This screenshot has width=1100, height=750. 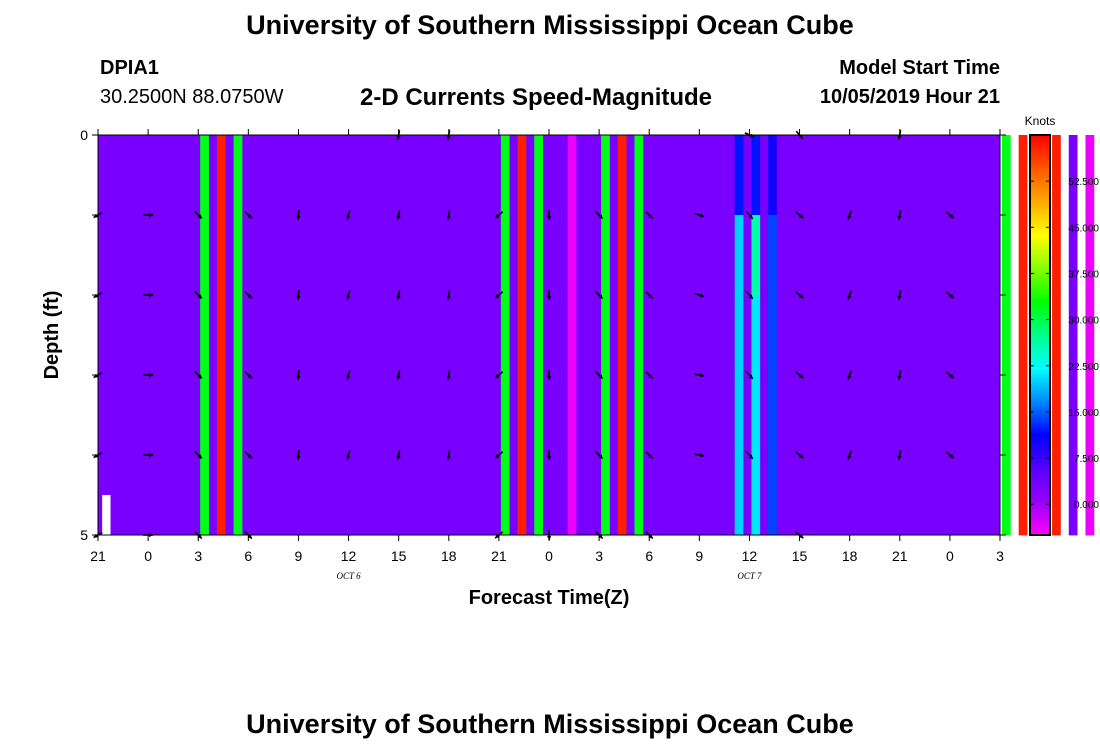 What do you see at coordinates (1086, 459) in the screenshot?
I see `colorbar-tick-label: 7.500` at bounding box center [1086, 459].